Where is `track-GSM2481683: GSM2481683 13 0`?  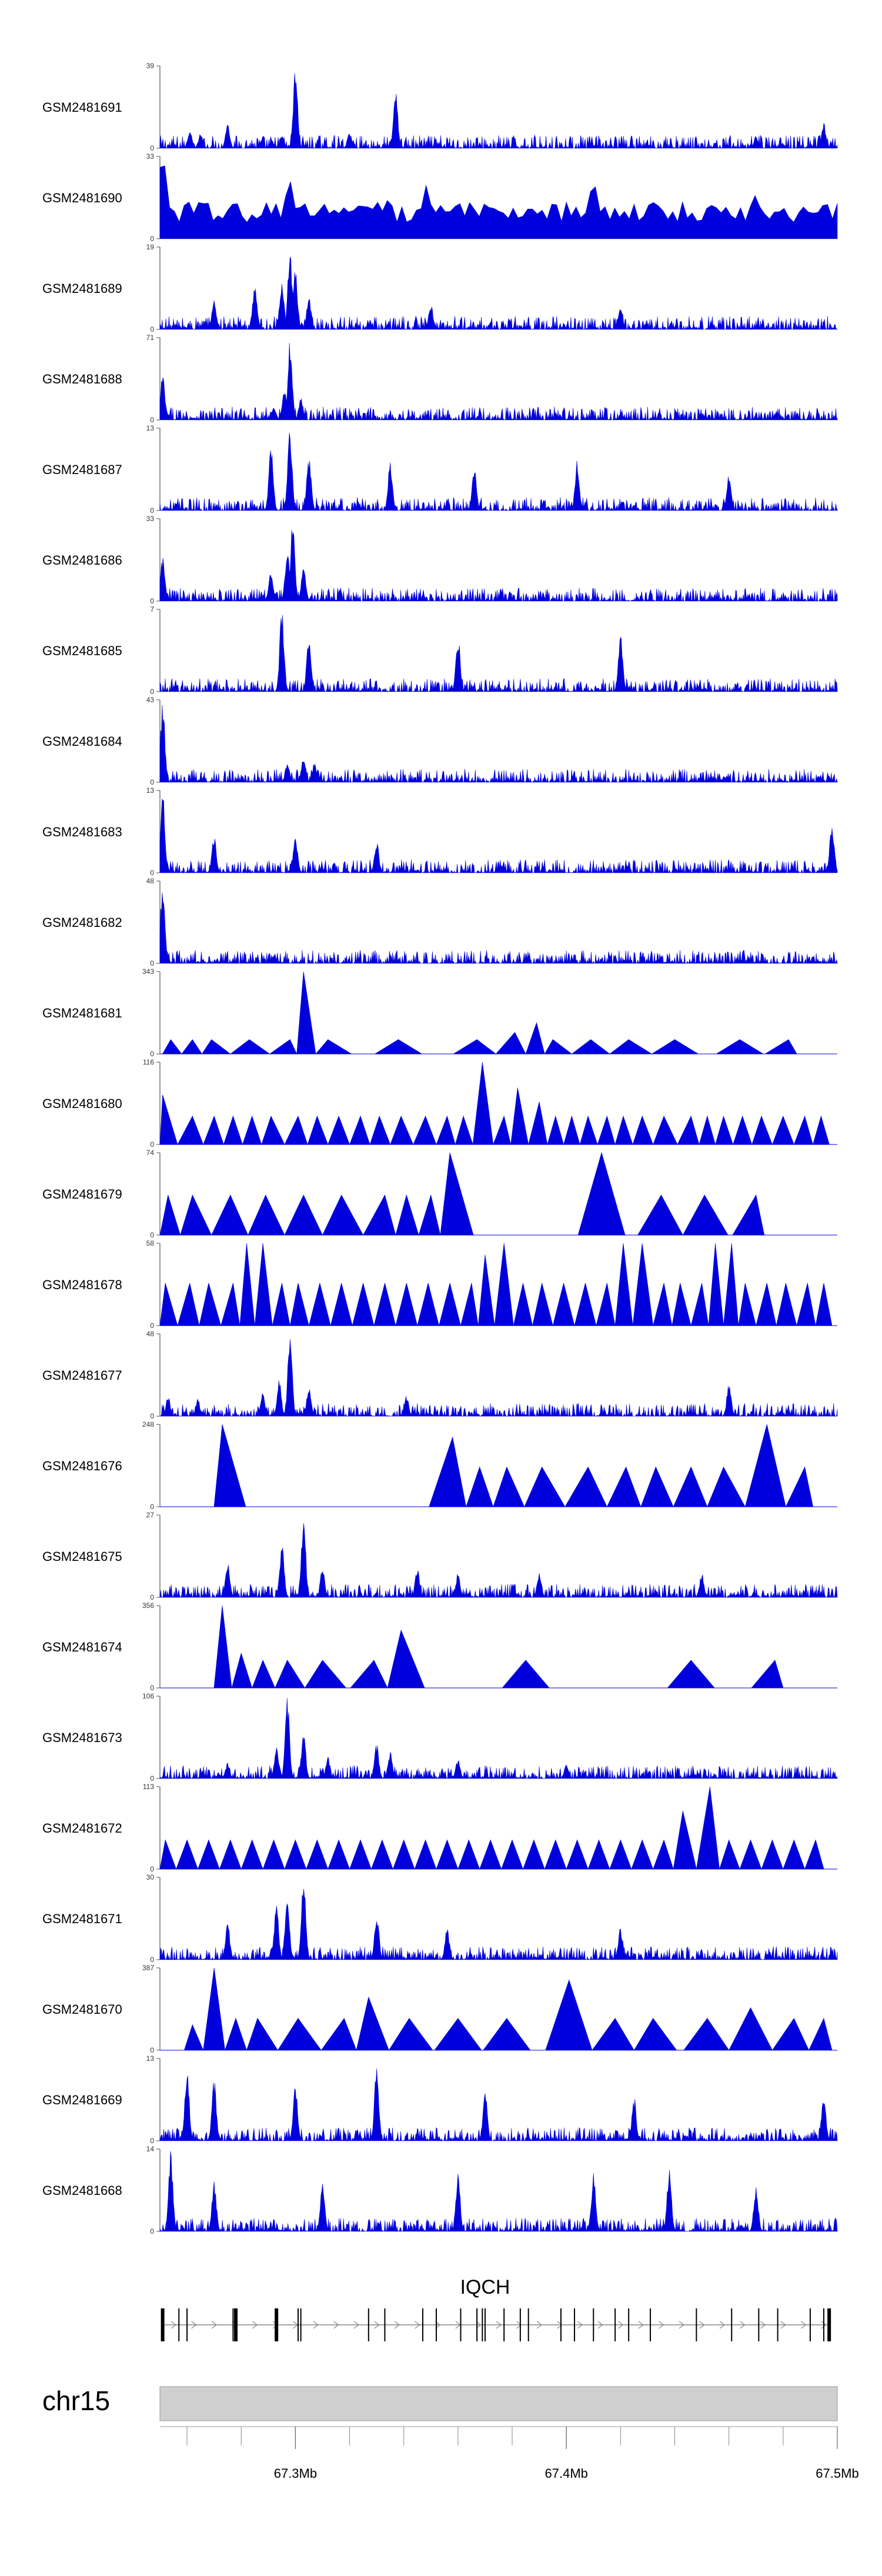 track-GSM2481683: GSM2481683 13 0 is located at coordinates (440, 831).